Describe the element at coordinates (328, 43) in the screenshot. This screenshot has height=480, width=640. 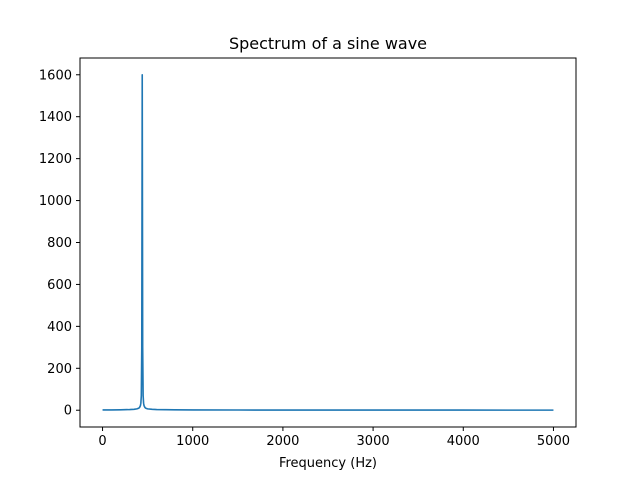
I see `chart-title: Spectrum of a sine wave` at that location.